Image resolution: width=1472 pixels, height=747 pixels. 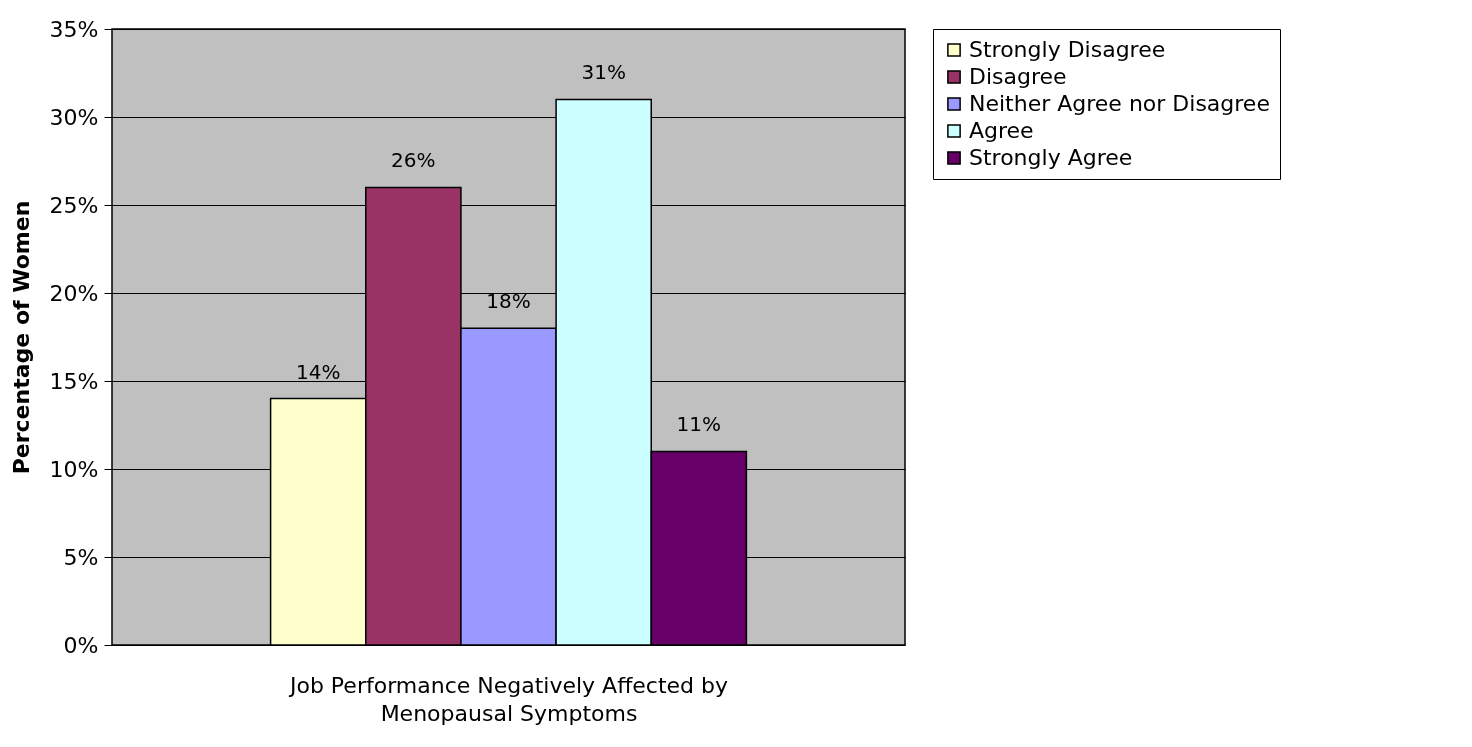 What do you see at coordinates (74, 29) in the screenshot?
I see `y-tick-label: 35%` at bounding box center [74, 29].